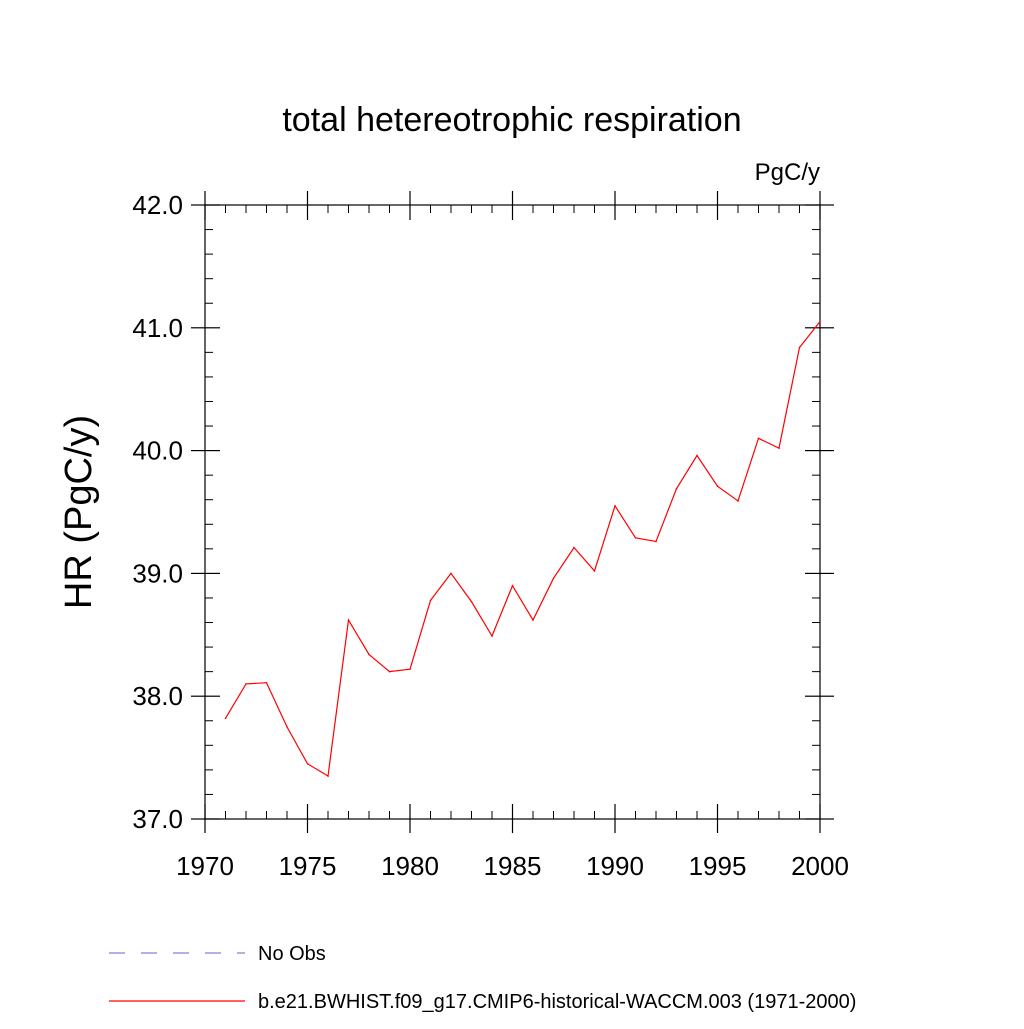 The width and height of the screenshot is (1024, 1029). Describe the element at coordinates (157, 696) in the screenshot. I see `y-tick-label: 38.0` at that location.